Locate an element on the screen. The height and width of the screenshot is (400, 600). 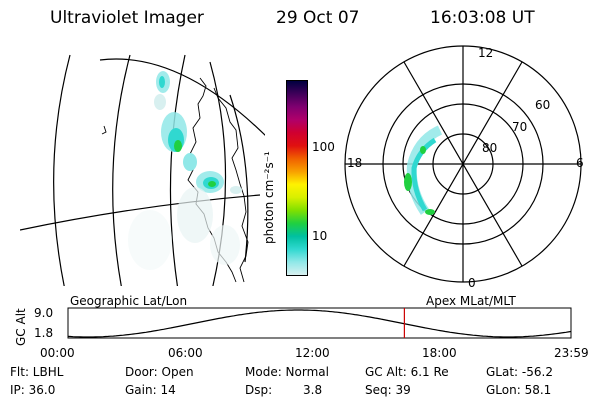
seq-info: Seq: 39 is located at coordinates (388, 390).